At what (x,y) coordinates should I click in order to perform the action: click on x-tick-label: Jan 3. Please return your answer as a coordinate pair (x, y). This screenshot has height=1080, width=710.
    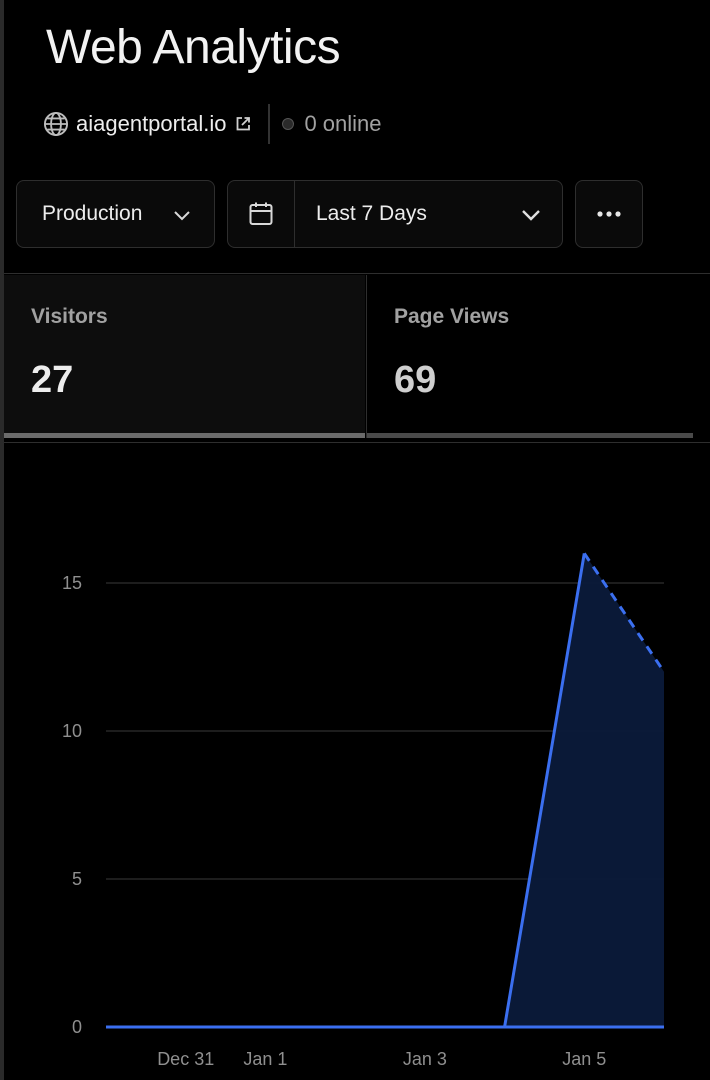
    Looking at the image, I should click on (425, 1059).